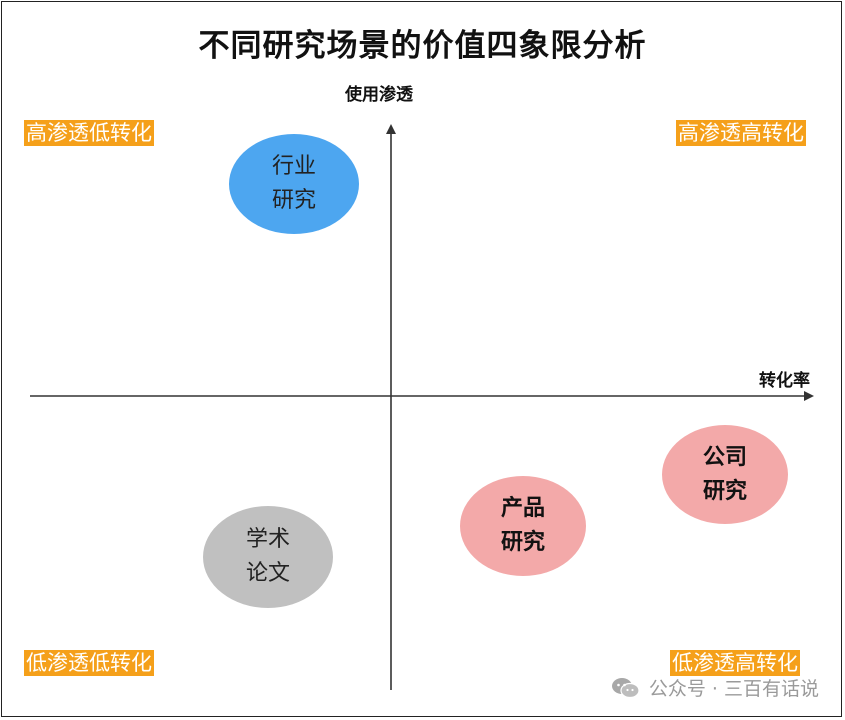 The height and width of the screenshot is (720, 845). I want to click on bubble-product-research: 产品研究, so click(523, 526).